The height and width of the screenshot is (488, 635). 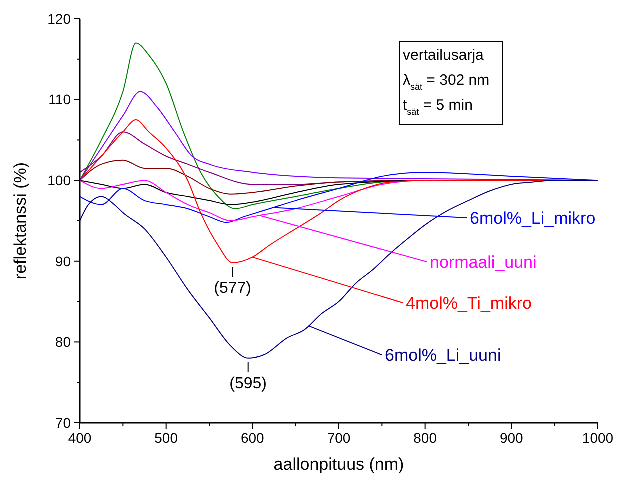 What do you see at coordinates (252, 438) in the screenshot?
I see `x-tick-label: 600` at bounding box center [252, 438].